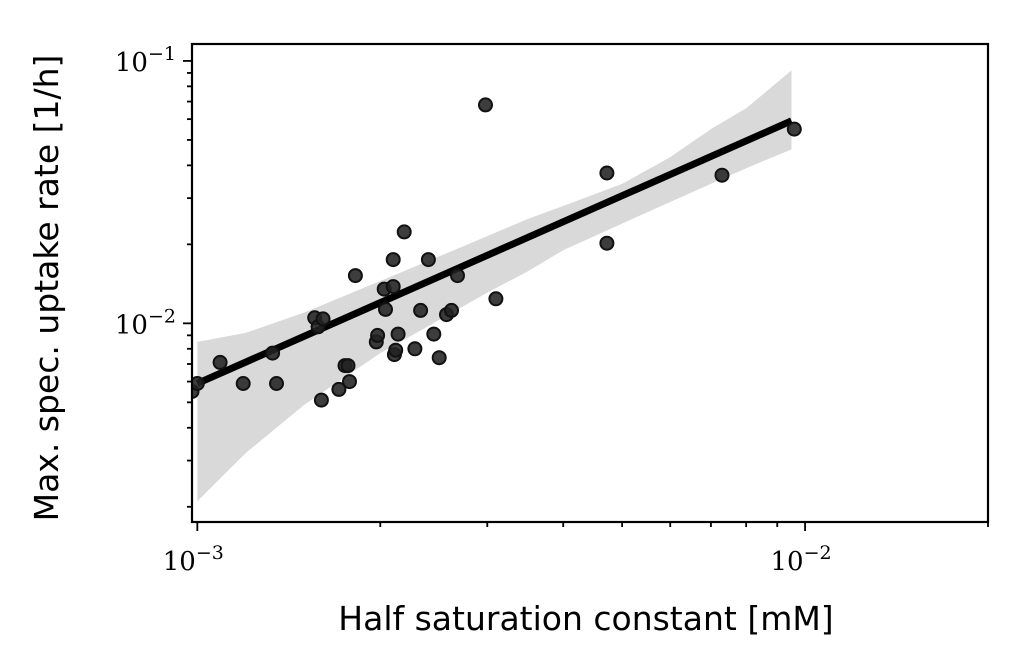  What do you see at coordinates (46, 288) in the screenshot?
I see `y-axis-label: Max. spec. uptake rate [1/h]` at bounding box center [46, 288].